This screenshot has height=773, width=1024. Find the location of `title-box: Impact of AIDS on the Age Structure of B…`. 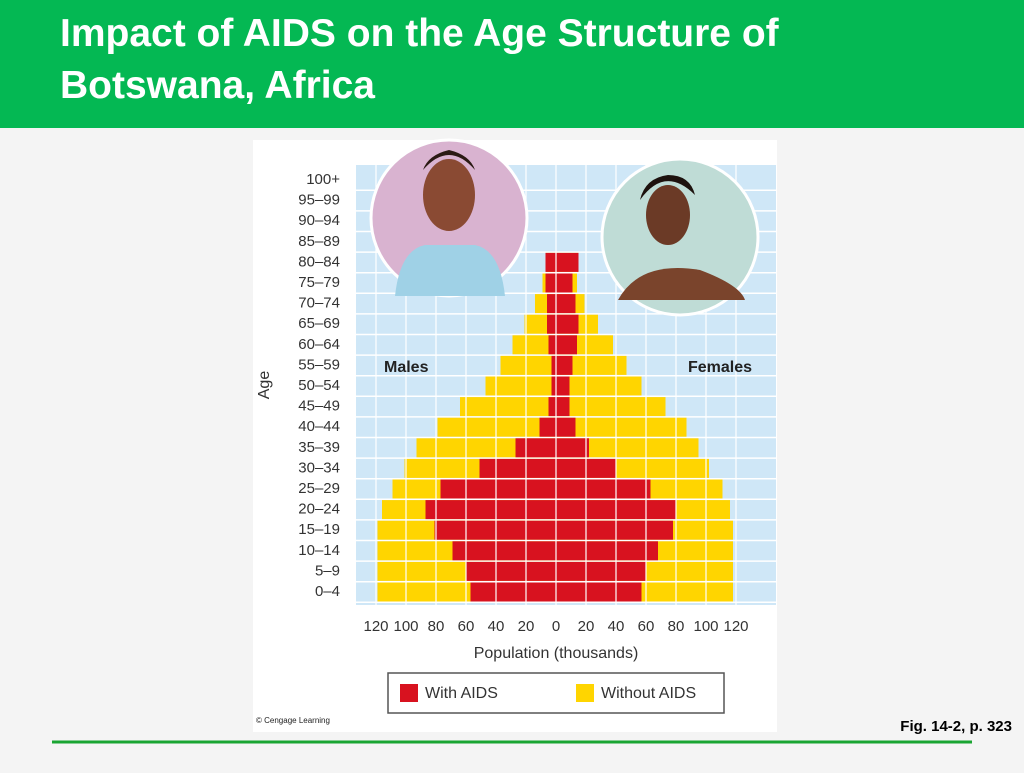

title-box: Impact of AIDS on the Age Structure of B… is located at coordinates (419, 59).